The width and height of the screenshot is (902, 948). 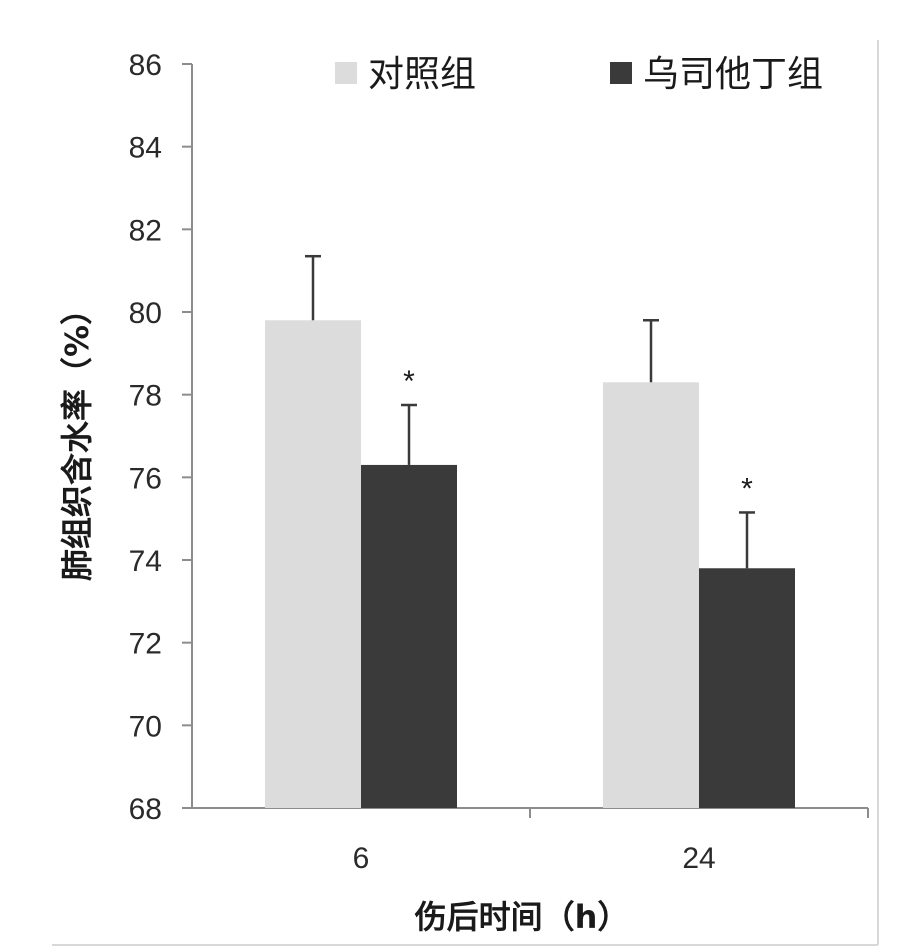 I want to click on y-tick-label: 82, so click(x=145, y=230).